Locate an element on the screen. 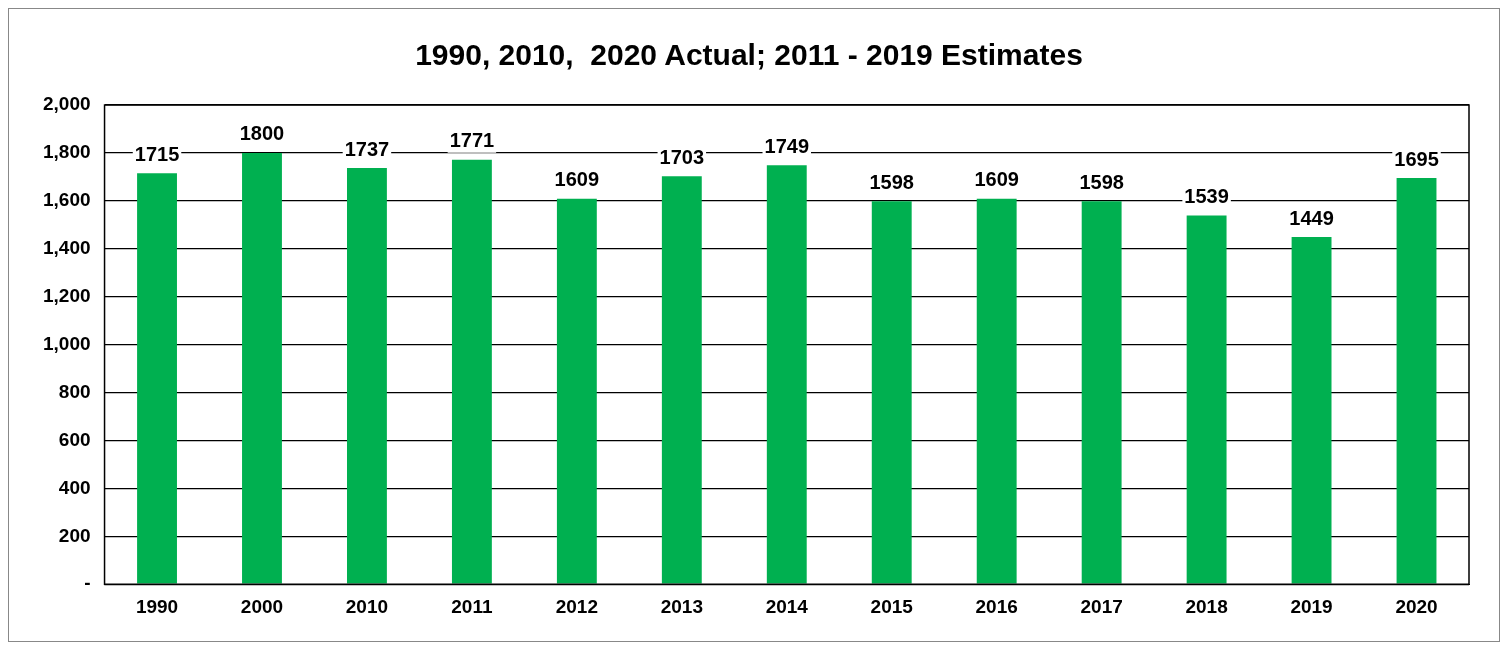 Image resolution: width=1509 pixels, height=652 pixels. x-tick-label: 2012 is located at coordinates (576, 606).